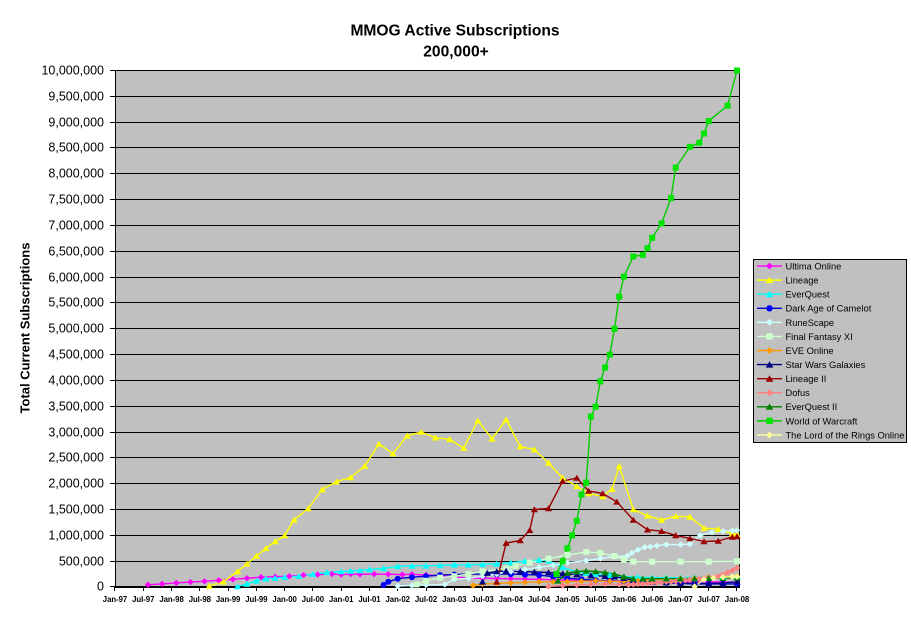  Describe the element at coordinates (539, 599) in the screenshot. I see `svg-text: Jul-04` at that location.